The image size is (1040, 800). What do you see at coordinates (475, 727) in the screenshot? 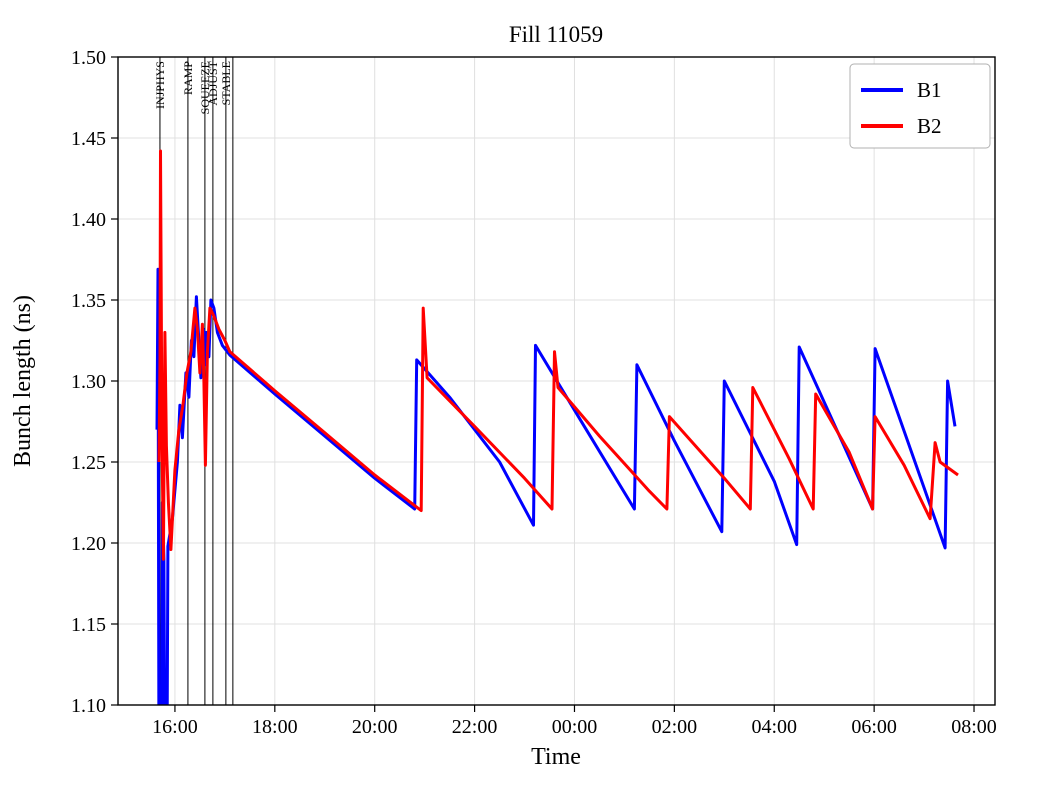
I see `x-tick-label: 22:00` at bounding box center [475, 727].